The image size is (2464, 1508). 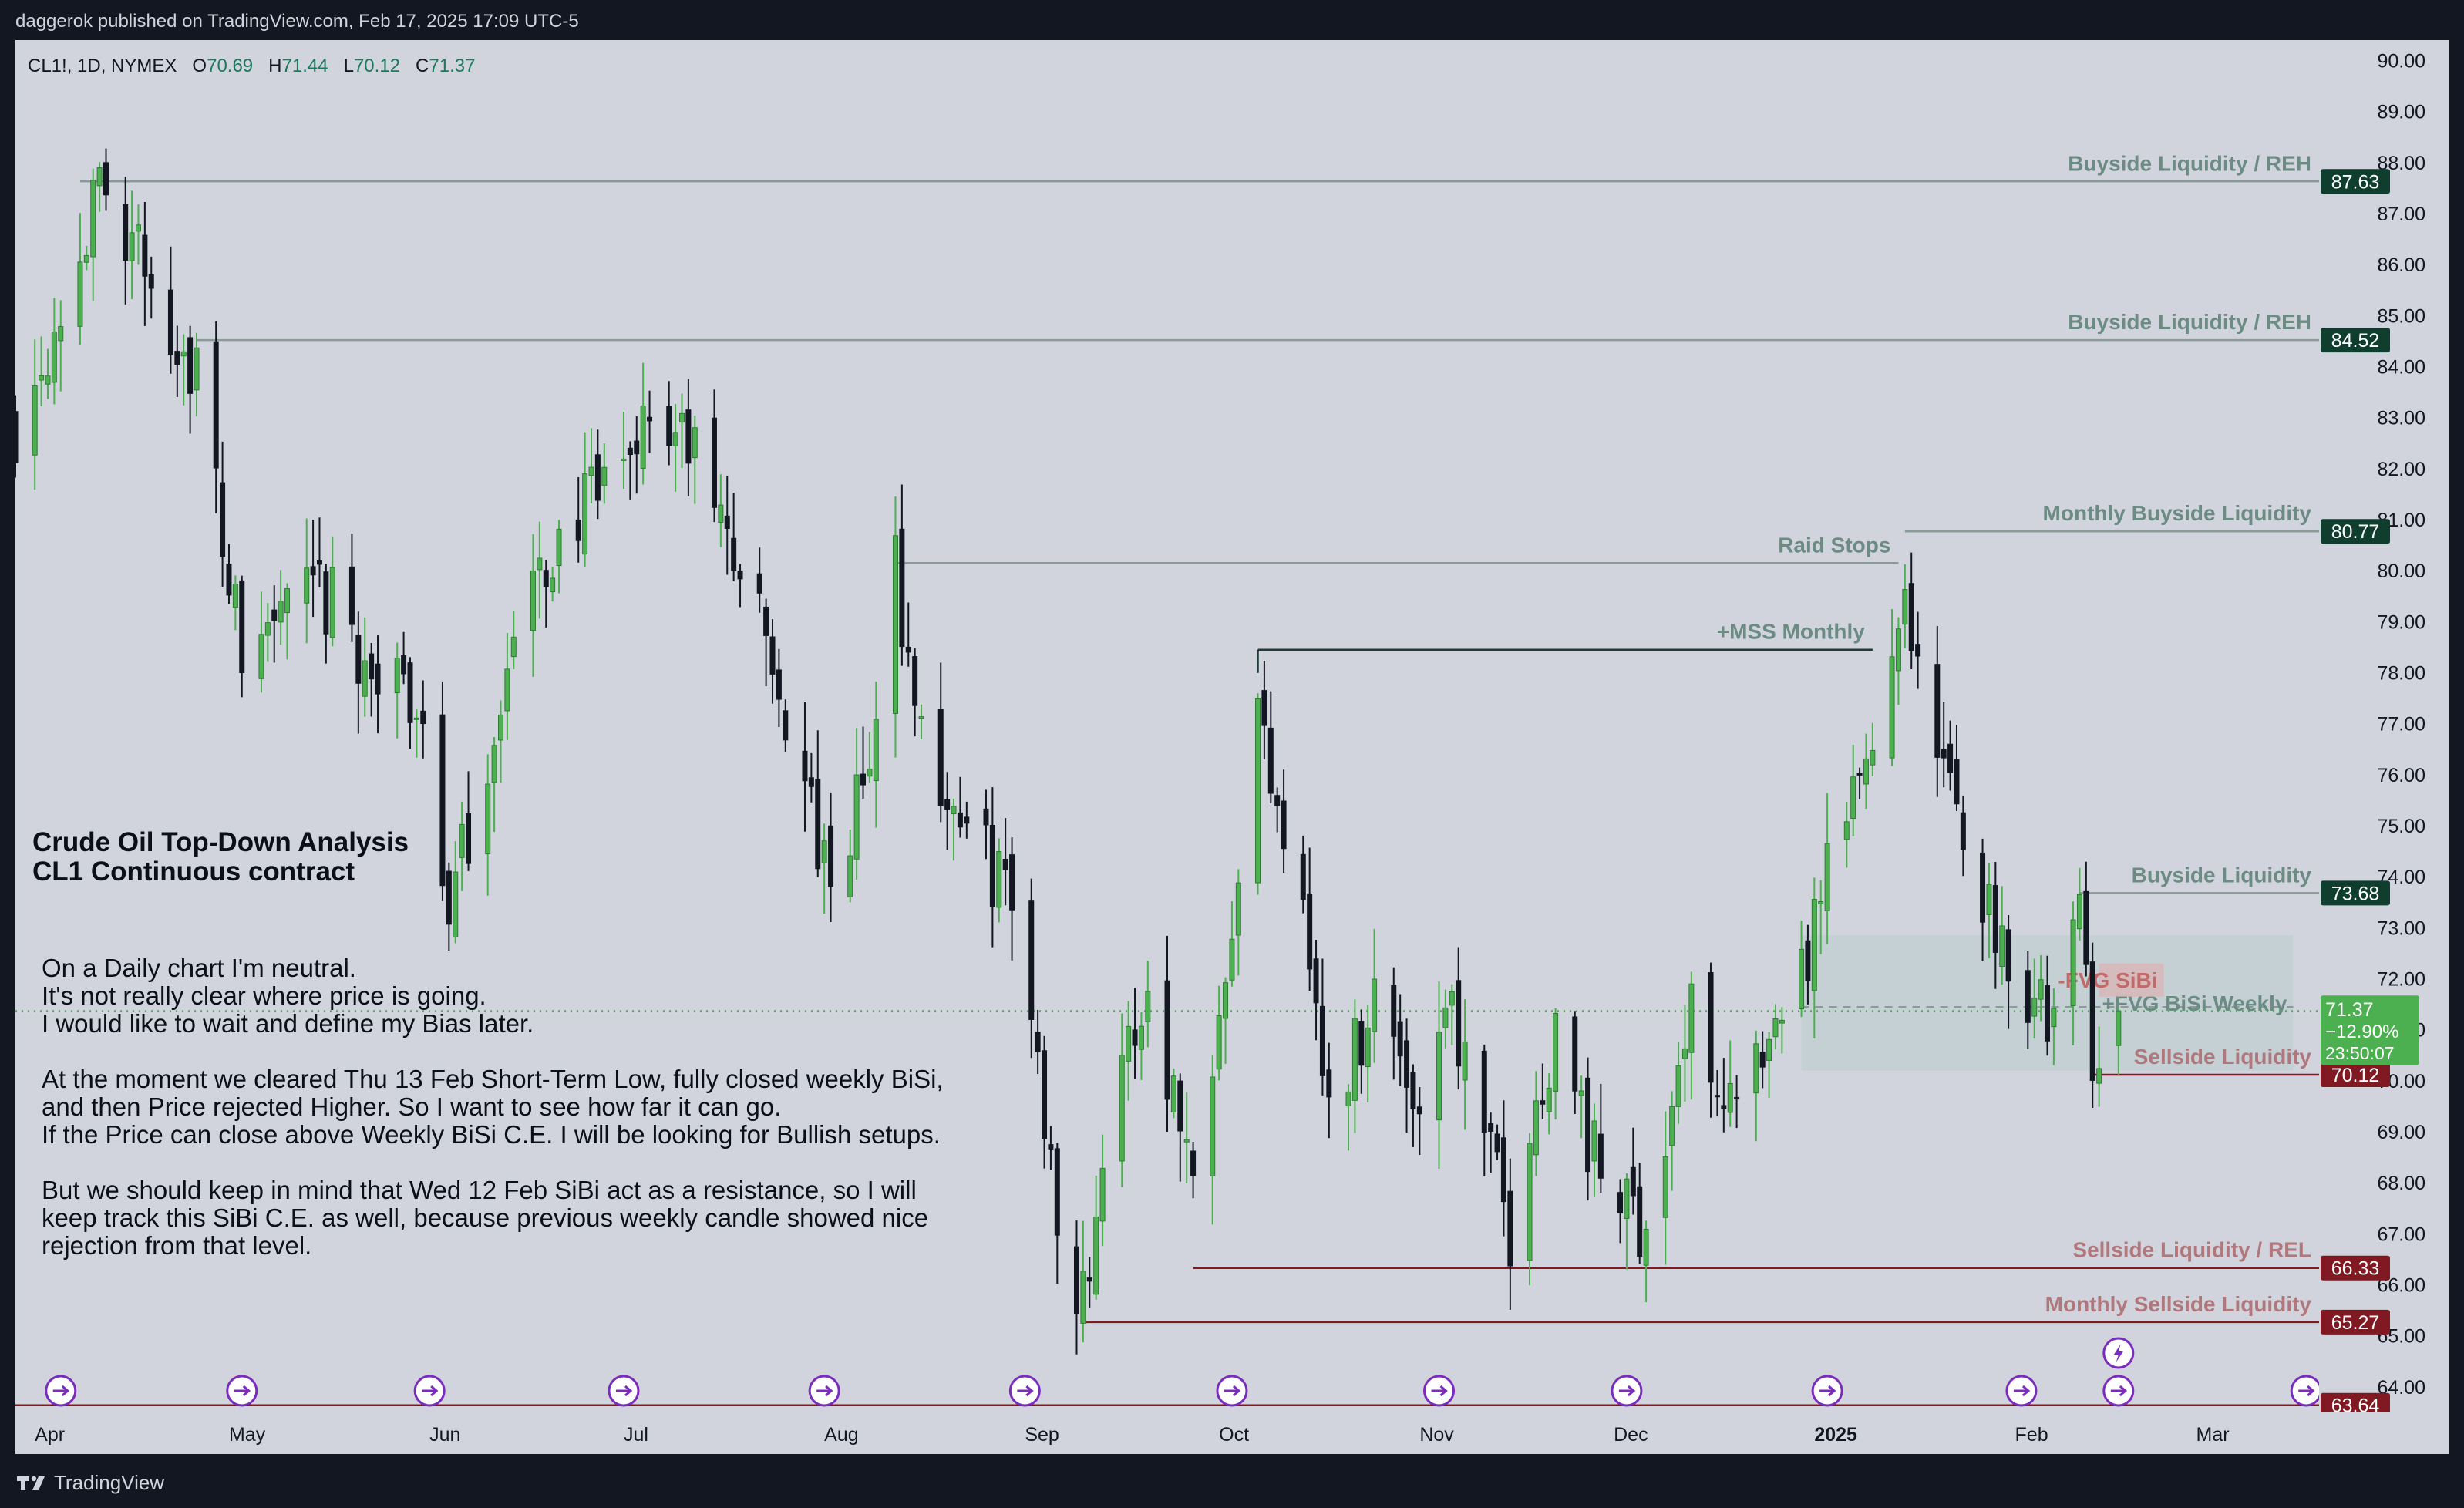 I want to click on price-level-box-label: 73.68, so click(x=2355, y=894).